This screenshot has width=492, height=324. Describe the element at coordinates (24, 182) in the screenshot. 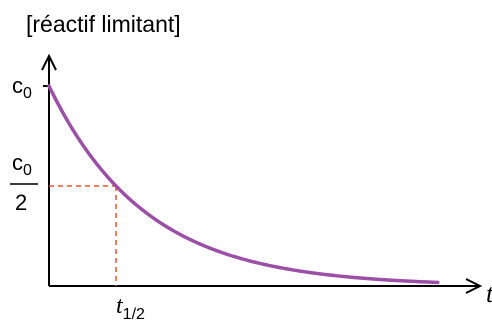

I see `y-tick-c0-half: c0 2` at that location.